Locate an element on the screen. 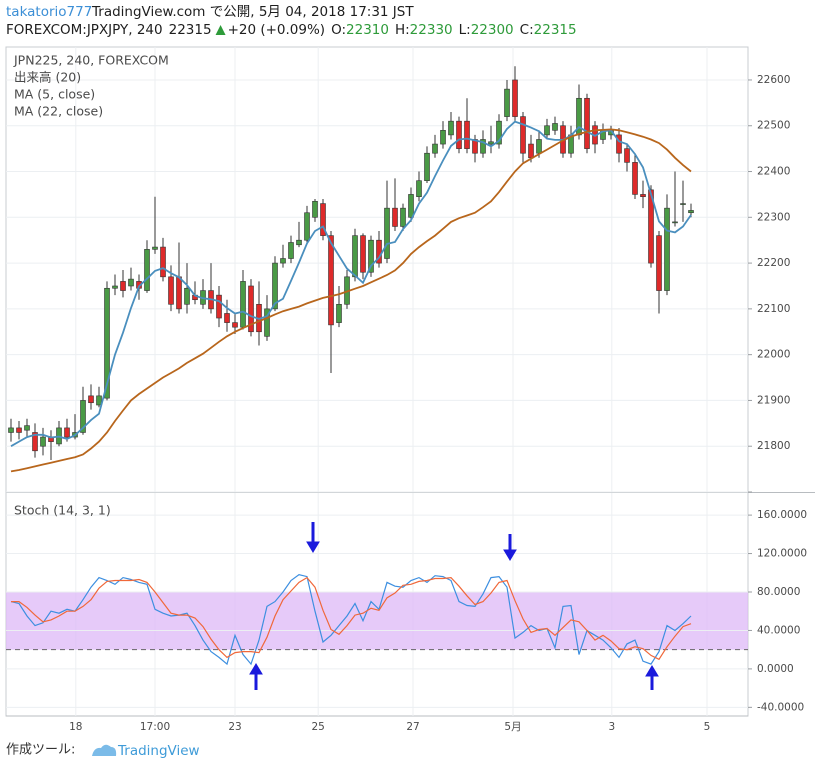  ohlc-label: L: is located at coordinates (465, 30).